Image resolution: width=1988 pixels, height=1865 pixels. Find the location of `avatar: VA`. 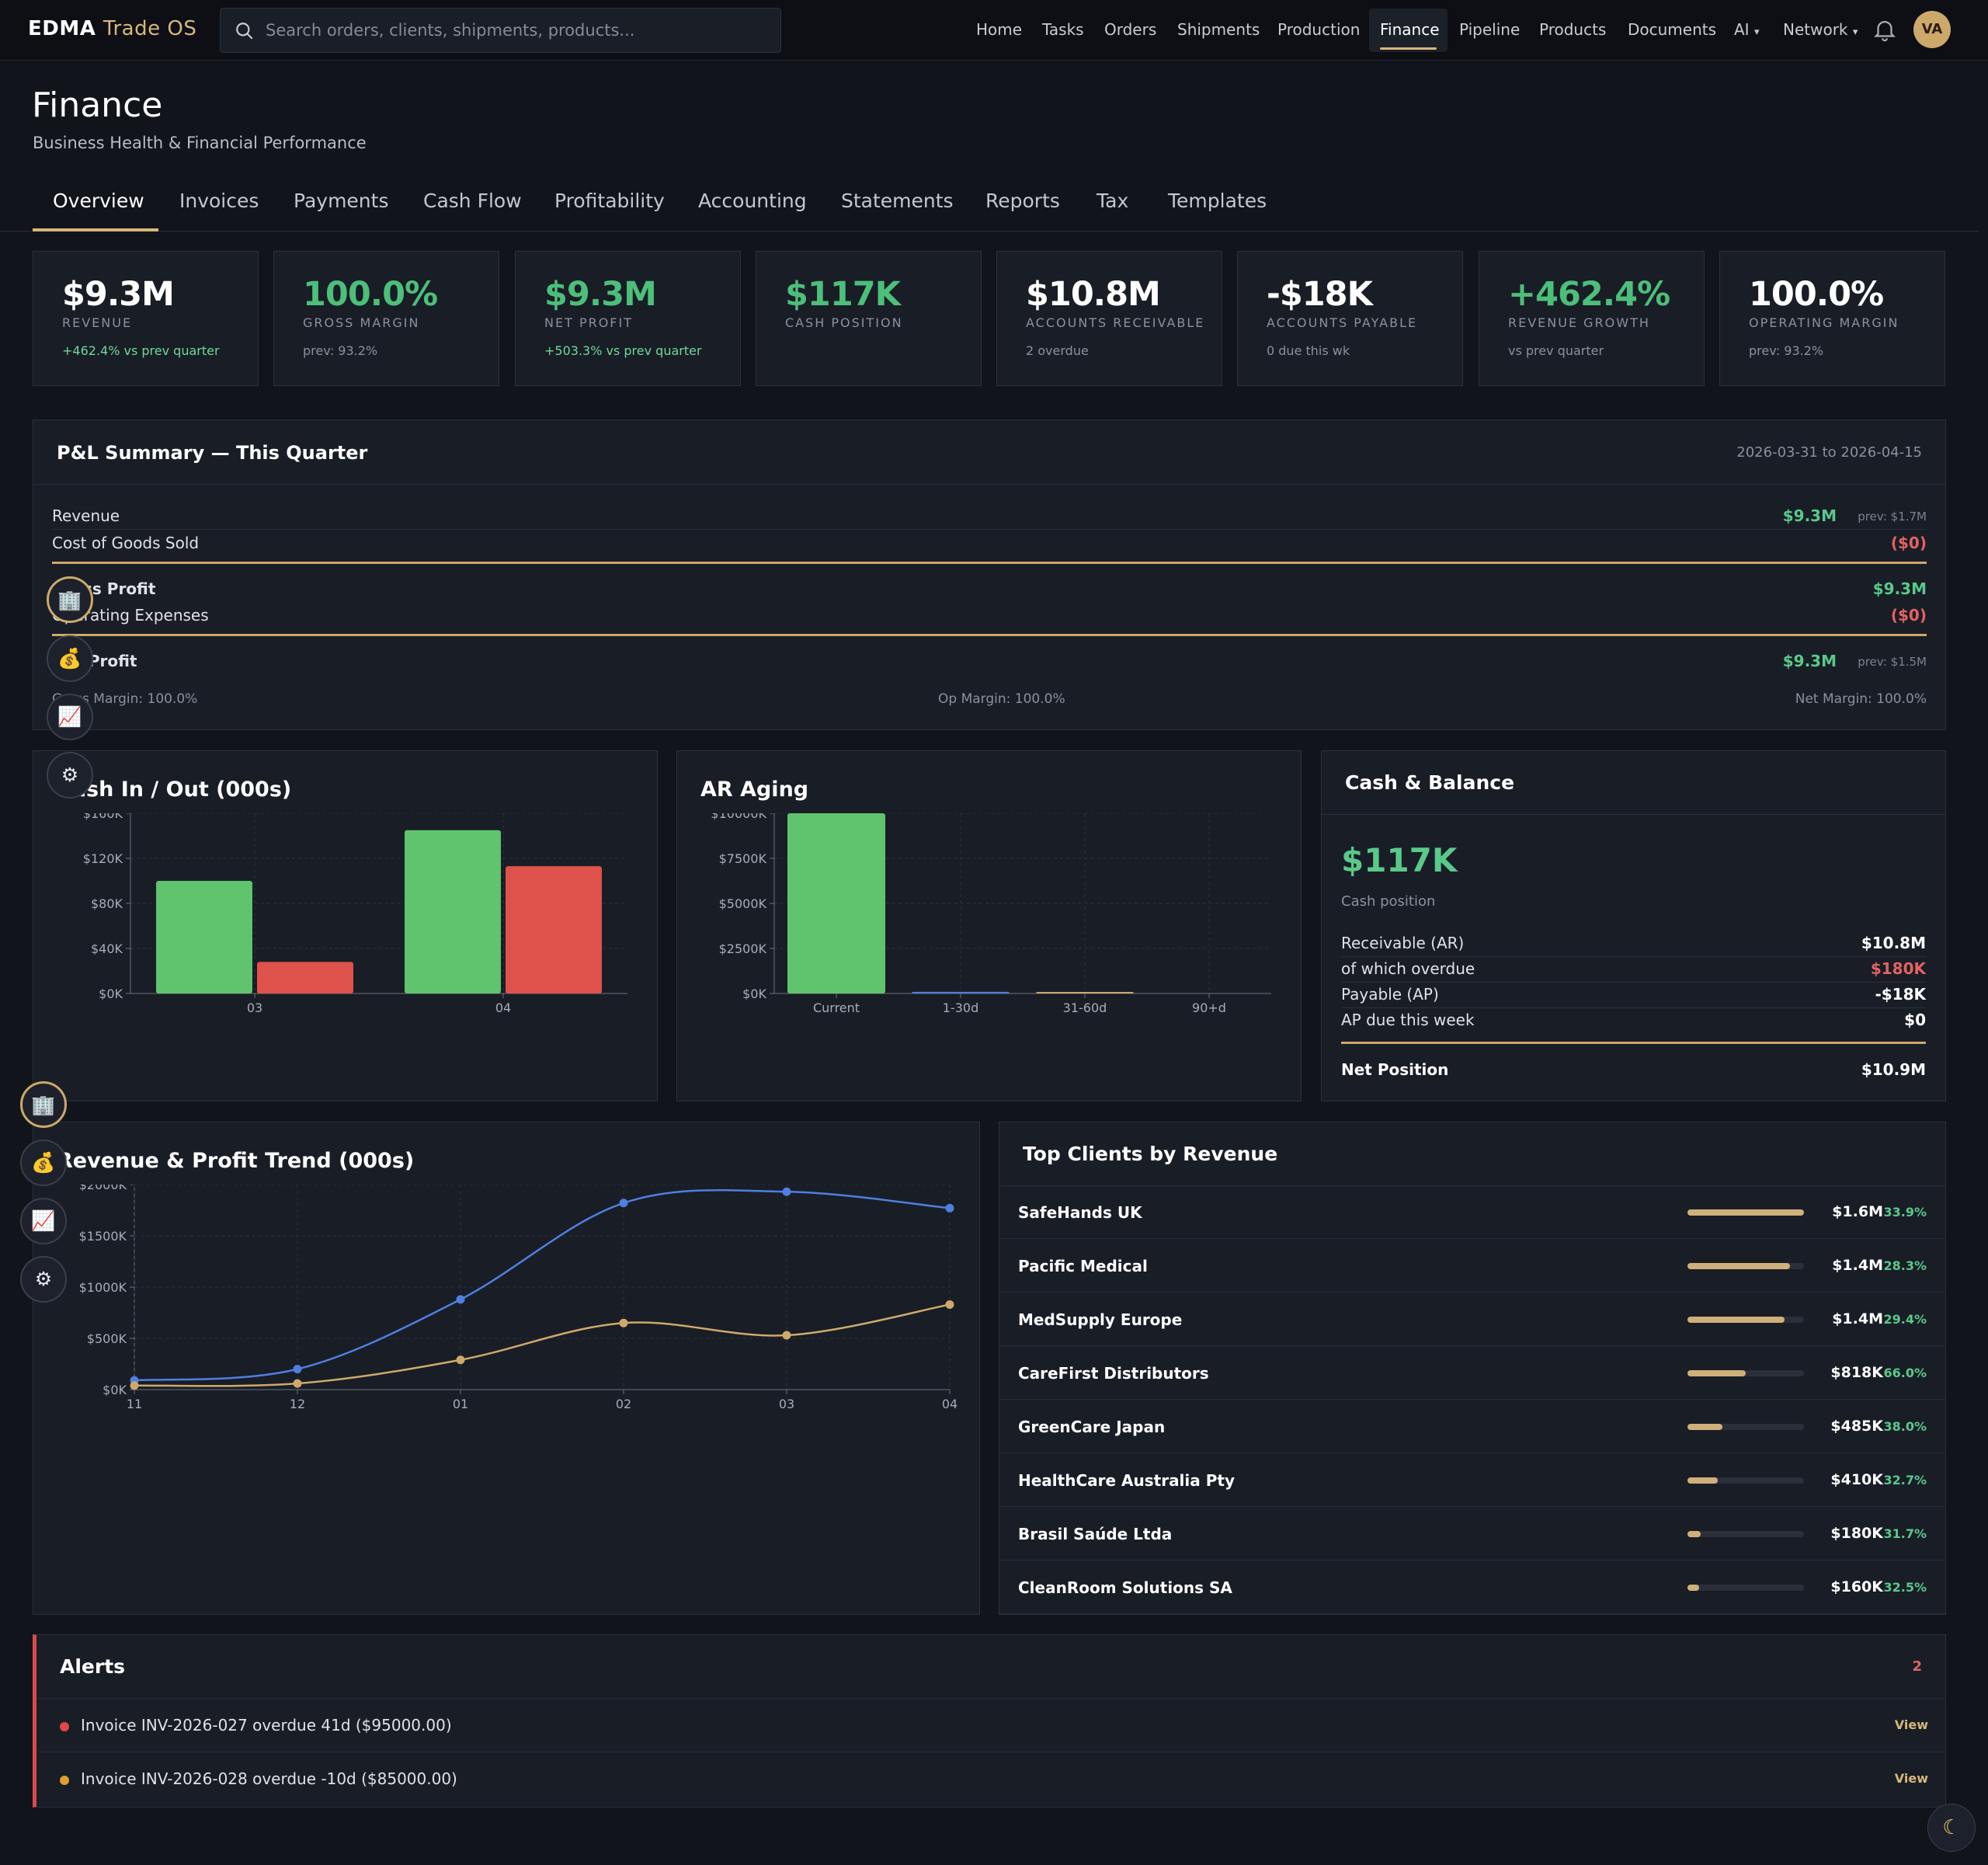

avatar: VA is located at coordinates (1932, 29).